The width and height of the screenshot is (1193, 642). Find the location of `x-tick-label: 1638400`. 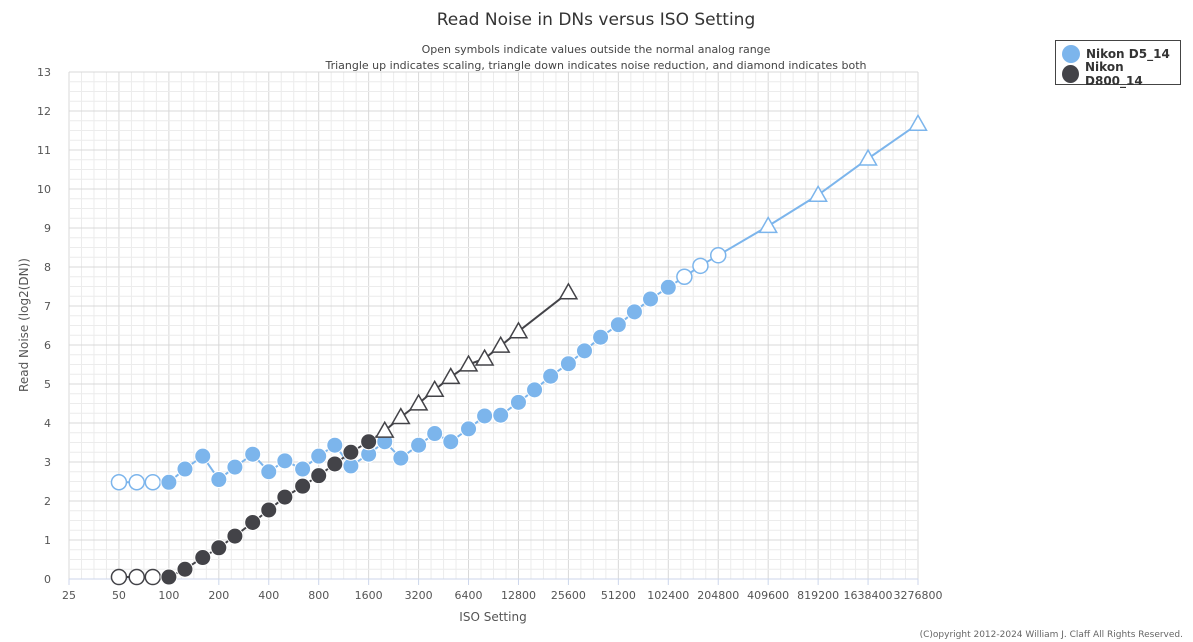

x-tick-label: 1638400 is located at coordinates (868, 595).